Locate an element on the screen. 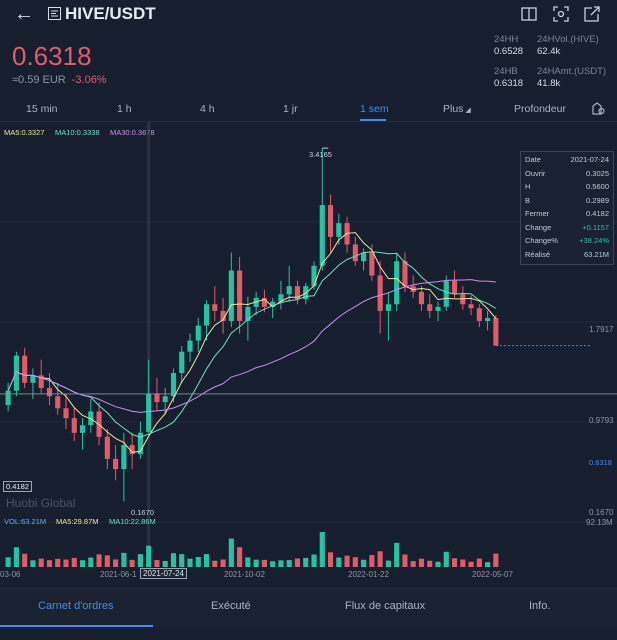 This screenshot has width=617, height=640. info-key: H is located at coordinates (528, 186).